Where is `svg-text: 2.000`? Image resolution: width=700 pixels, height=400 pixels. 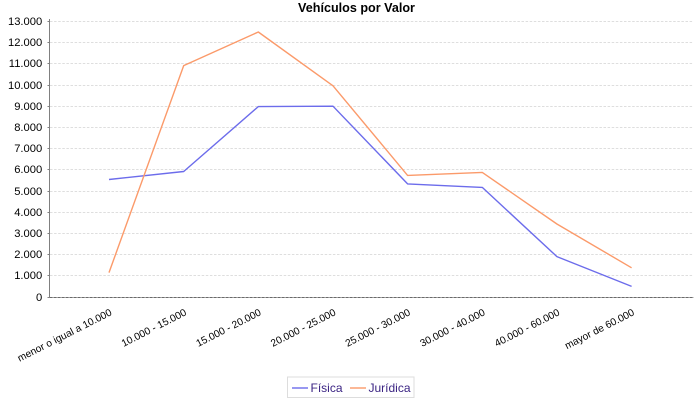
svg-text: 2.000 is located at coordinates (28, 255).